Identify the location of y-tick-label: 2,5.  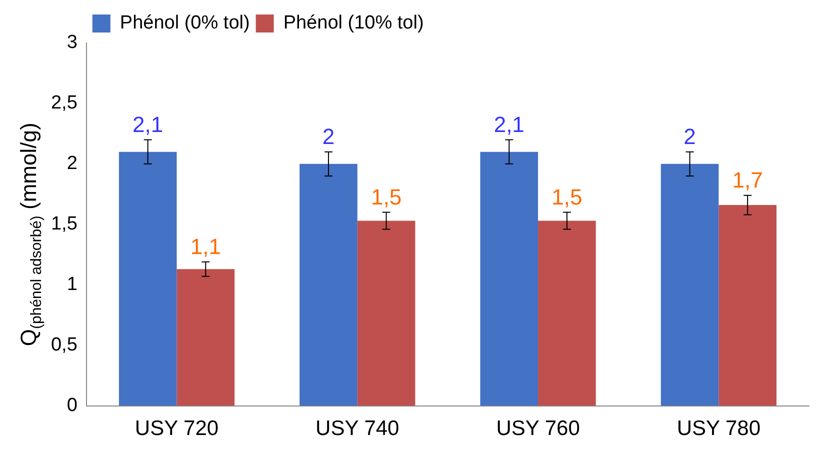
(64, 103).